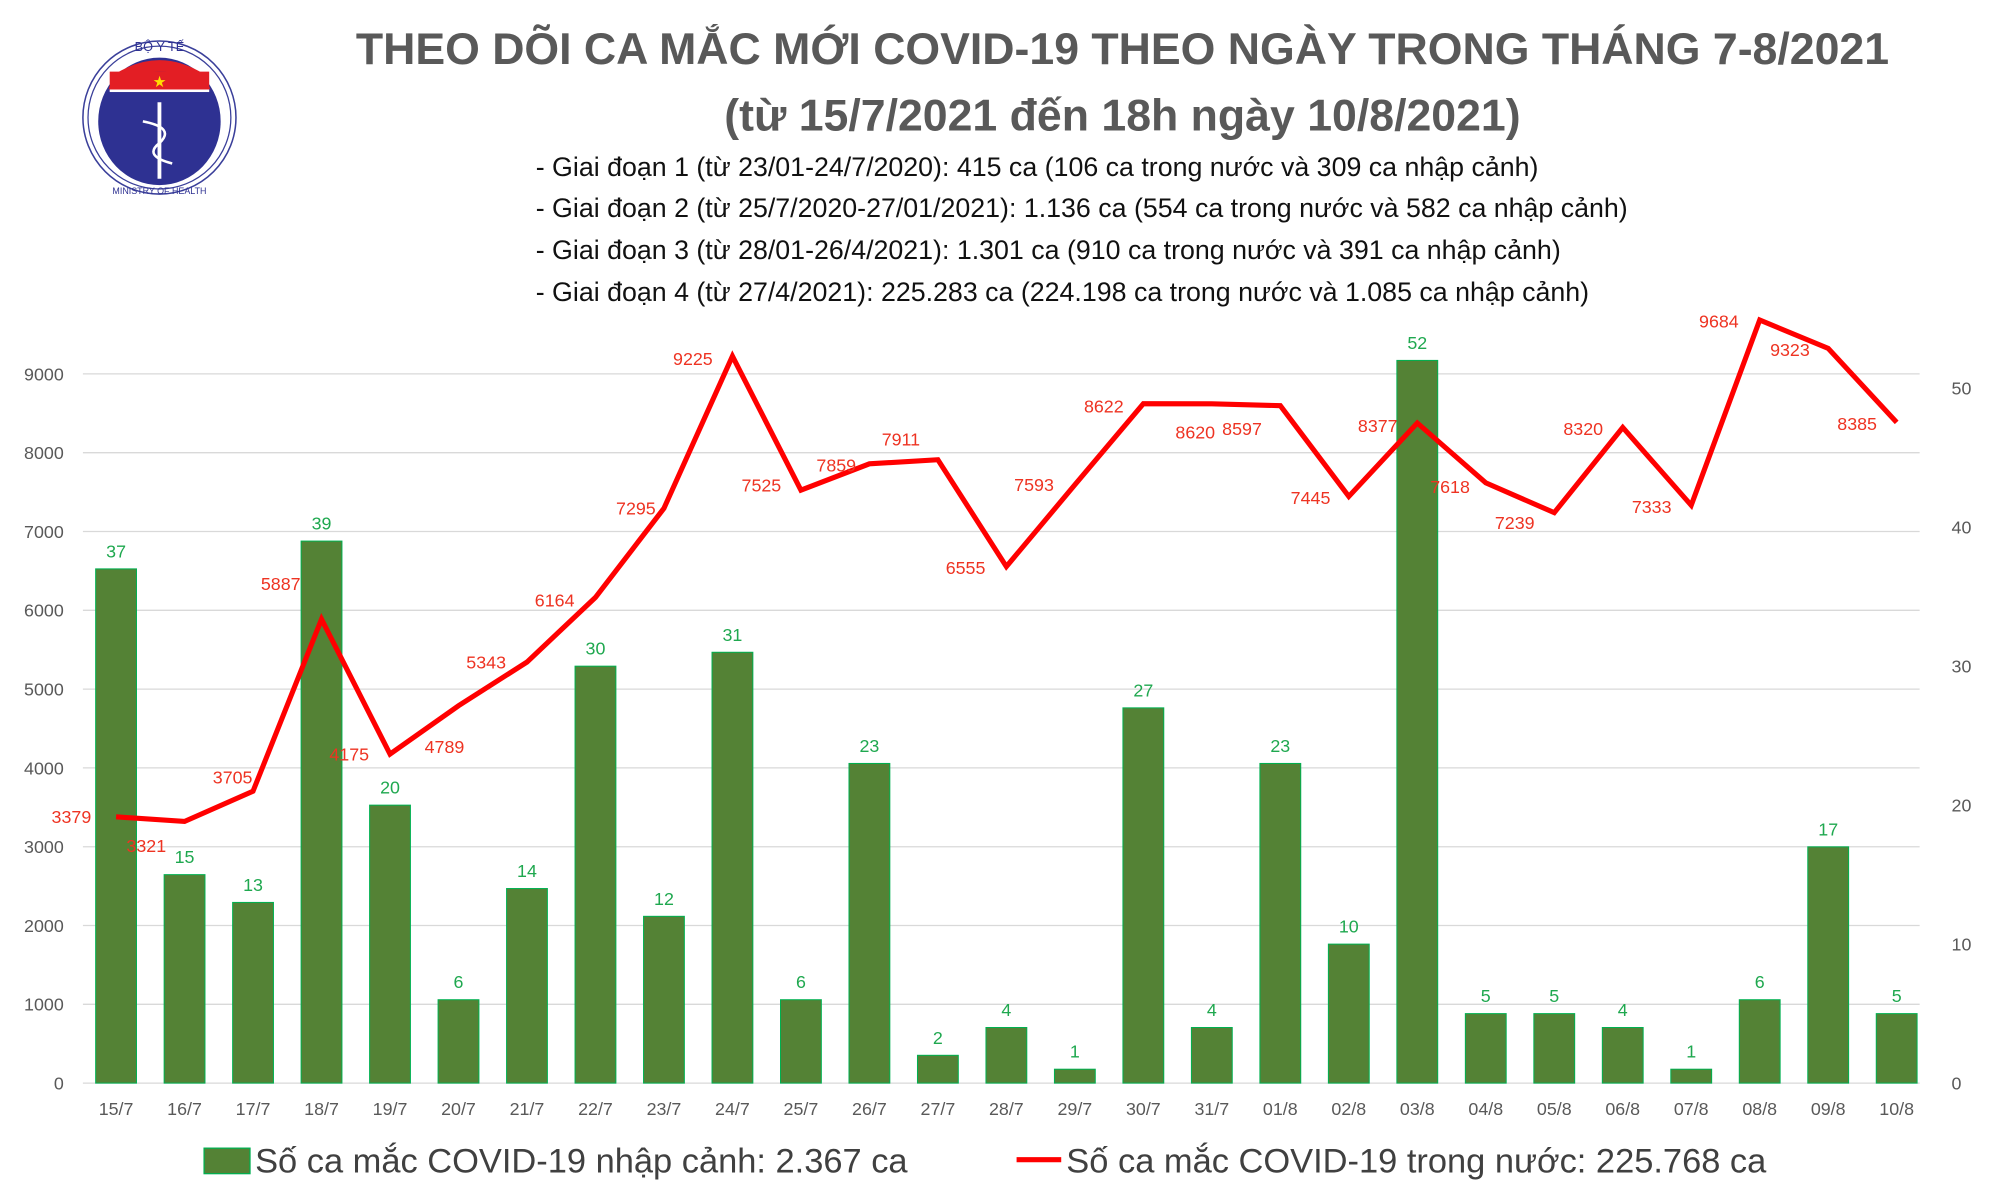 This screenshot has width=2000, height=1193. I want to click on x-axis-tick: 09/8, so click(1828, 1109).